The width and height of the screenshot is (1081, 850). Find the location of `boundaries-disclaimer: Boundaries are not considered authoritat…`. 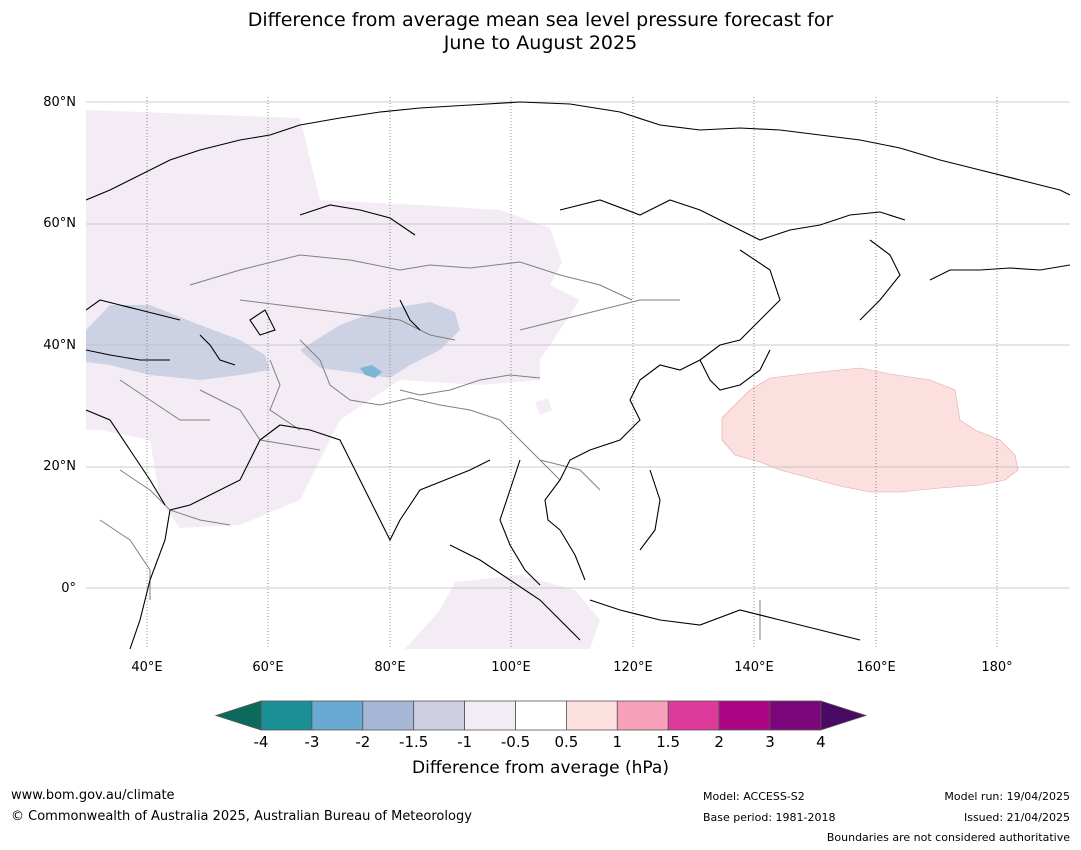

boundaries-disclaimer: Boundaries are not considered authoritat… is located at coordinates (948, 837).